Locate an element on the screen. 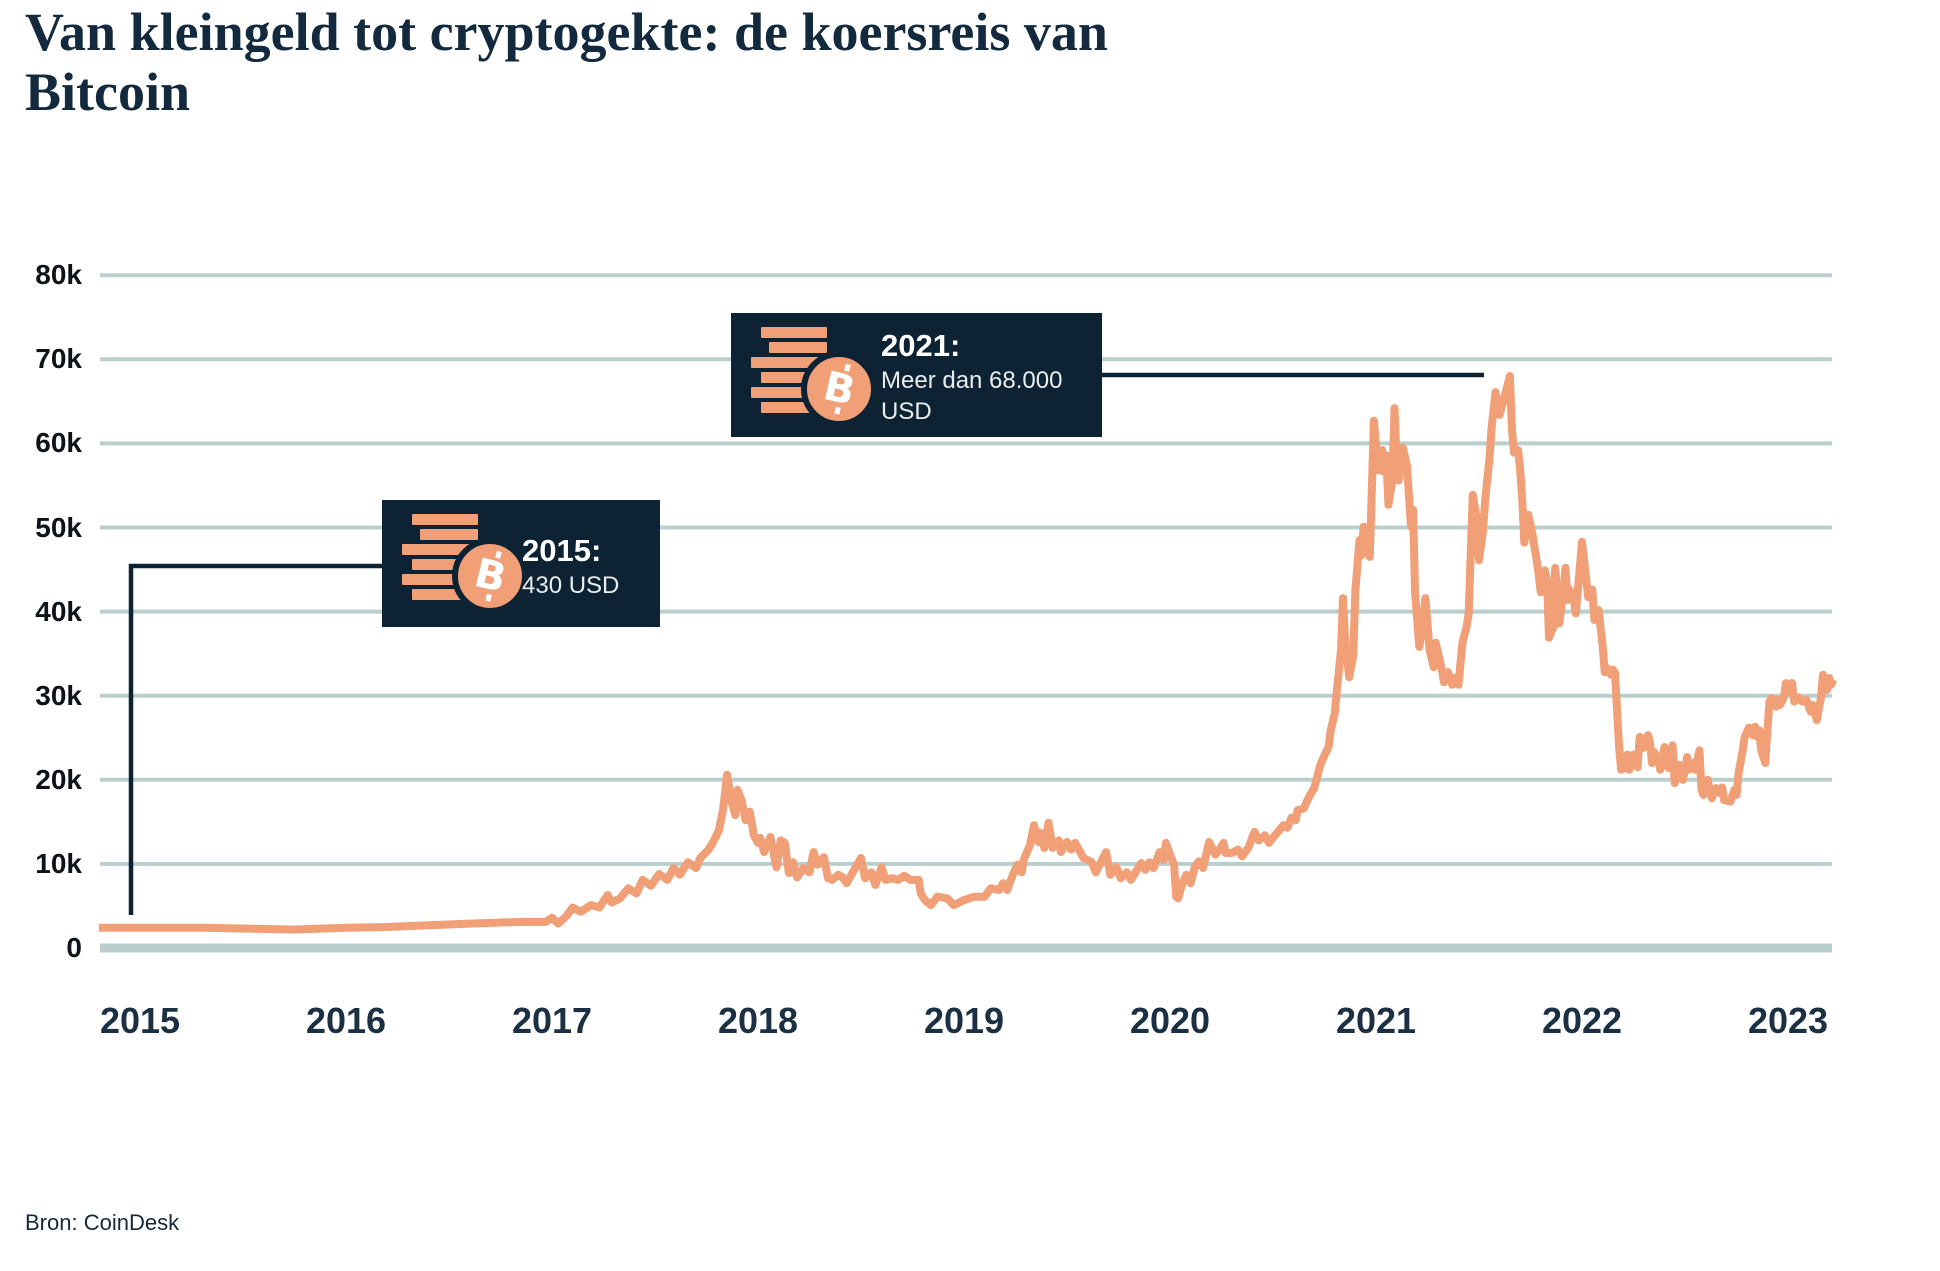  connector-2015 is located at coordinates (255, 739).